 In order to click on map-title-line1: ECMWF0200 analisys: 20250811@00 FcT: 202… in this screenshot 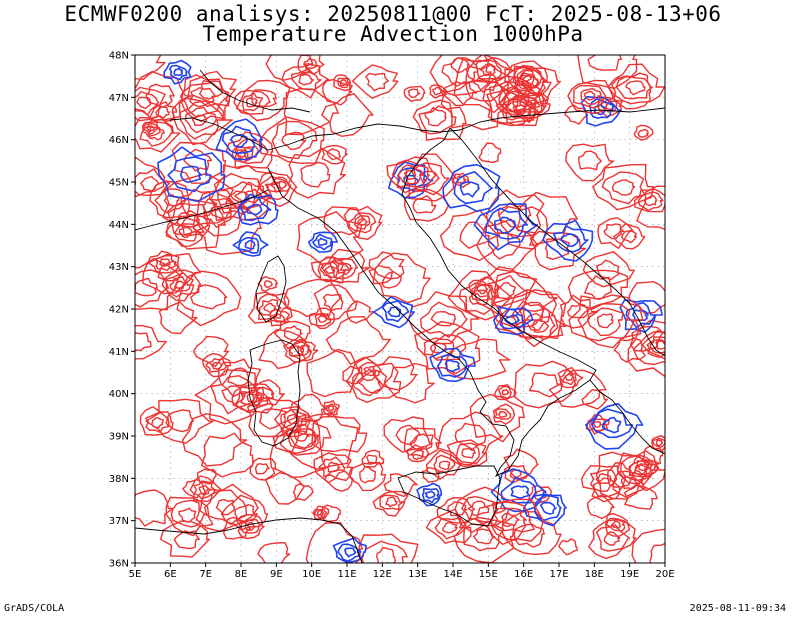, I will do `click(393, 14)`.